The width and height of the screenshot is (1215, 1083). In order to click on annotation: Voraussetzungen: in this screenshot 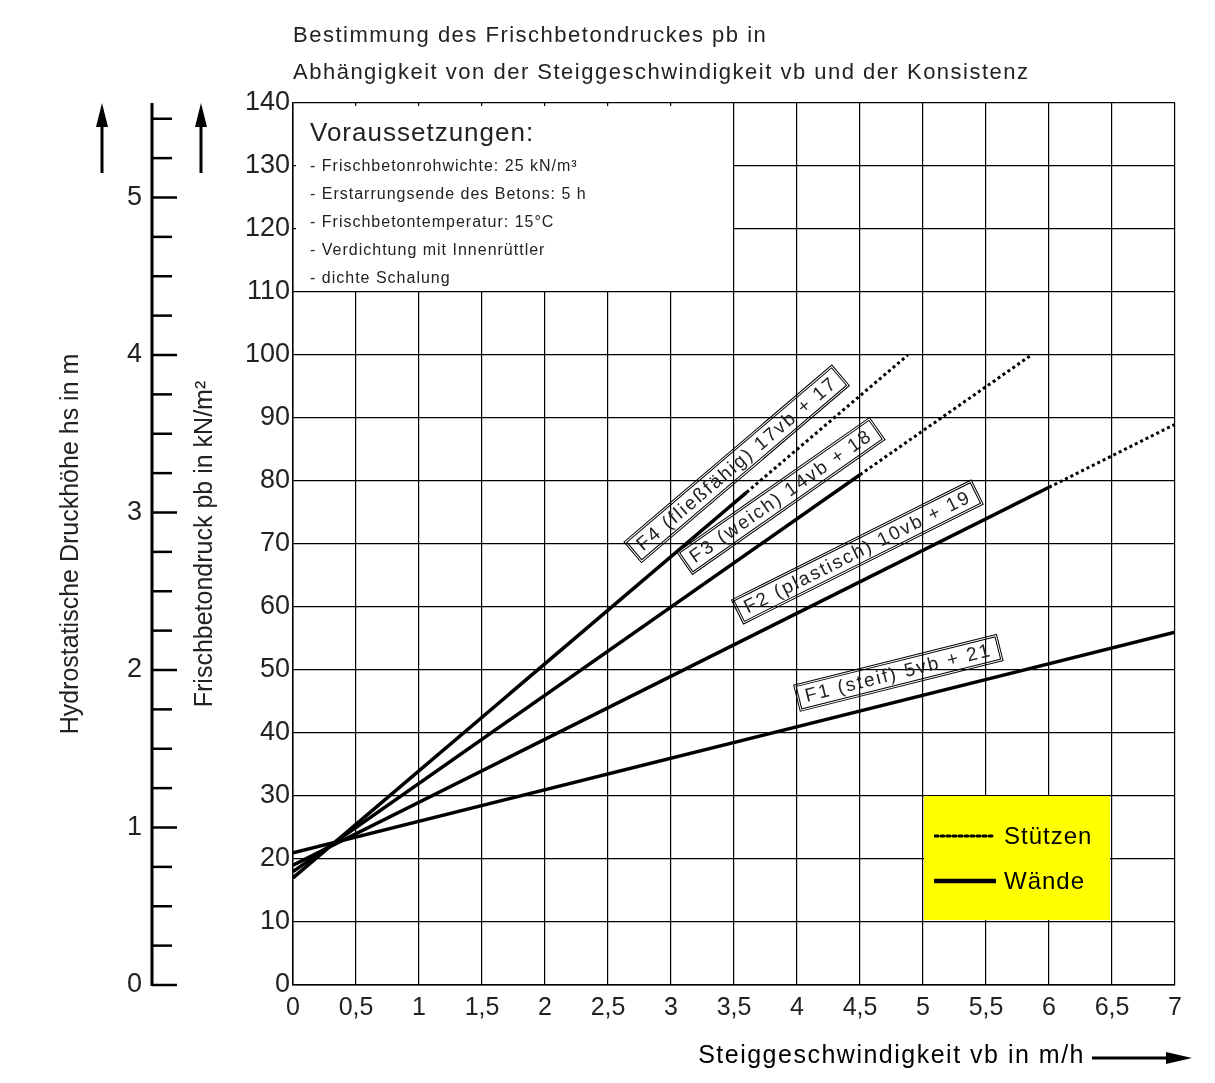, I will do `click(423, 132)`.